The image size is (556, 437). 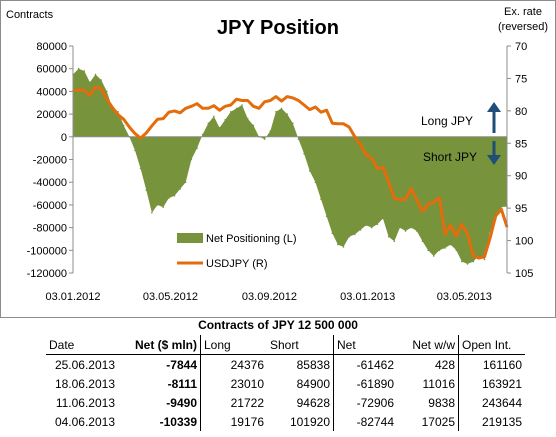 I want to click on right-tick-label: 95, so click(x=521, y=209).